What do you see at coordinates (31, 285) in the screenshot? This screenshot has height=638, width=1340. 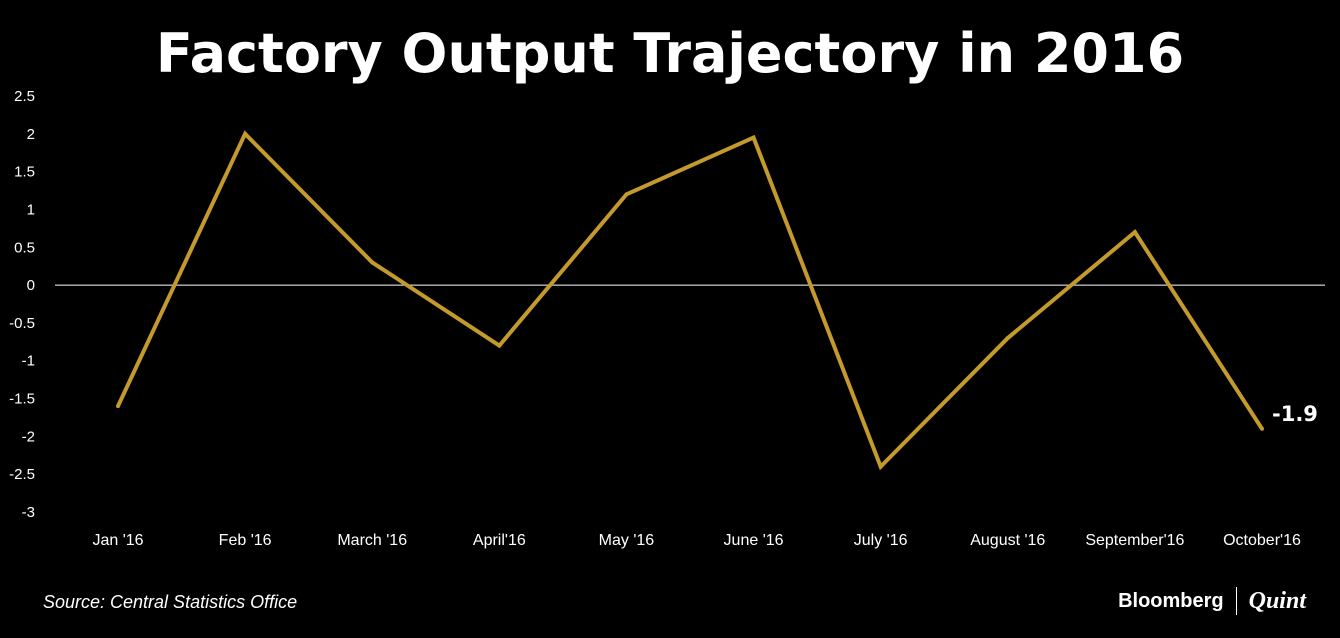 I see `y-tick-label: 0` at bounding box center [31, 285].